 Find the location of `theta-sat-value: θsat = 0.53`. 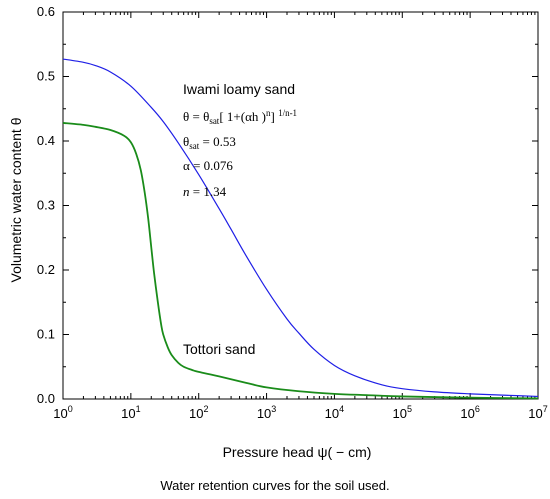

theta-sat-value: θsat = 0.53 is located at coordinates (209, 142).